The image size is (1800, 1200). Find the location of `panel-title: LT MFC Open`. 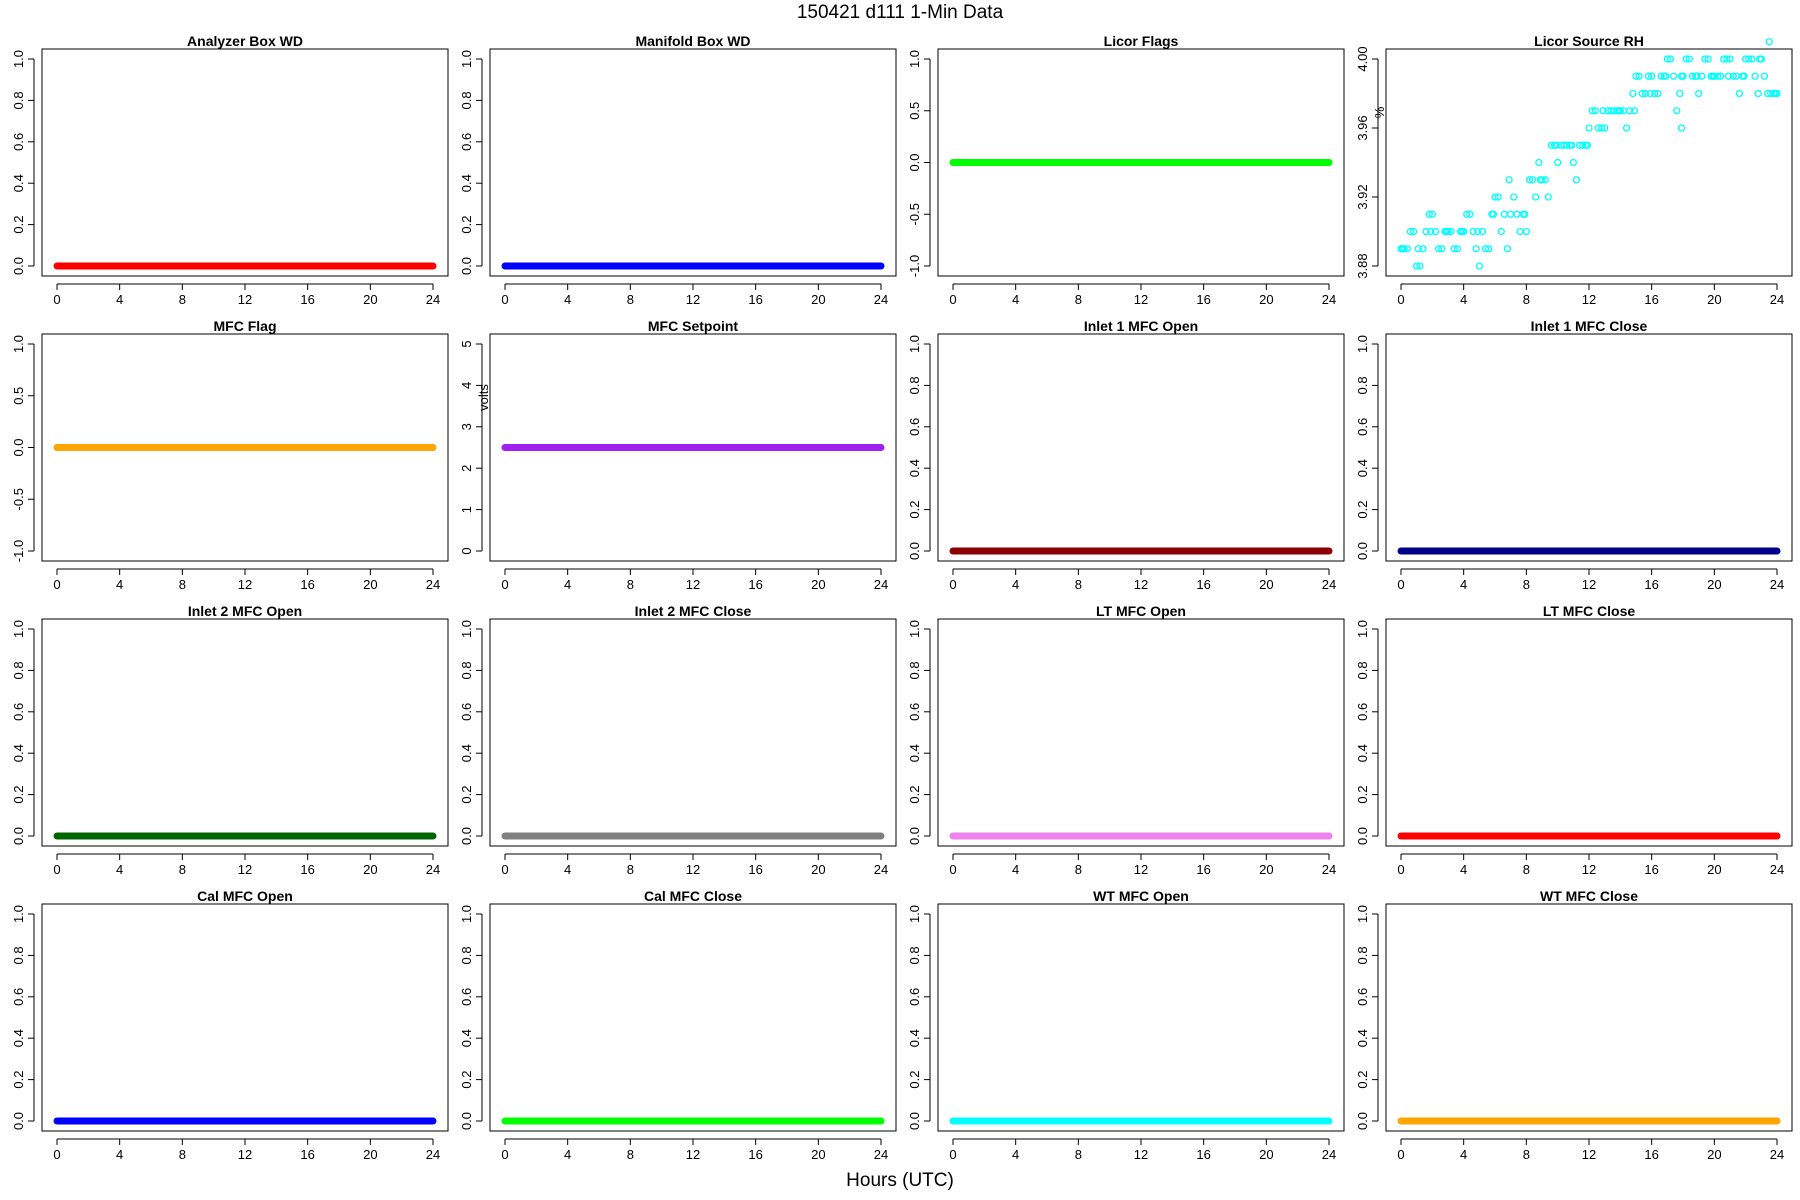

panel-title: LT MFC Open is located at coordinates (1141, 611).